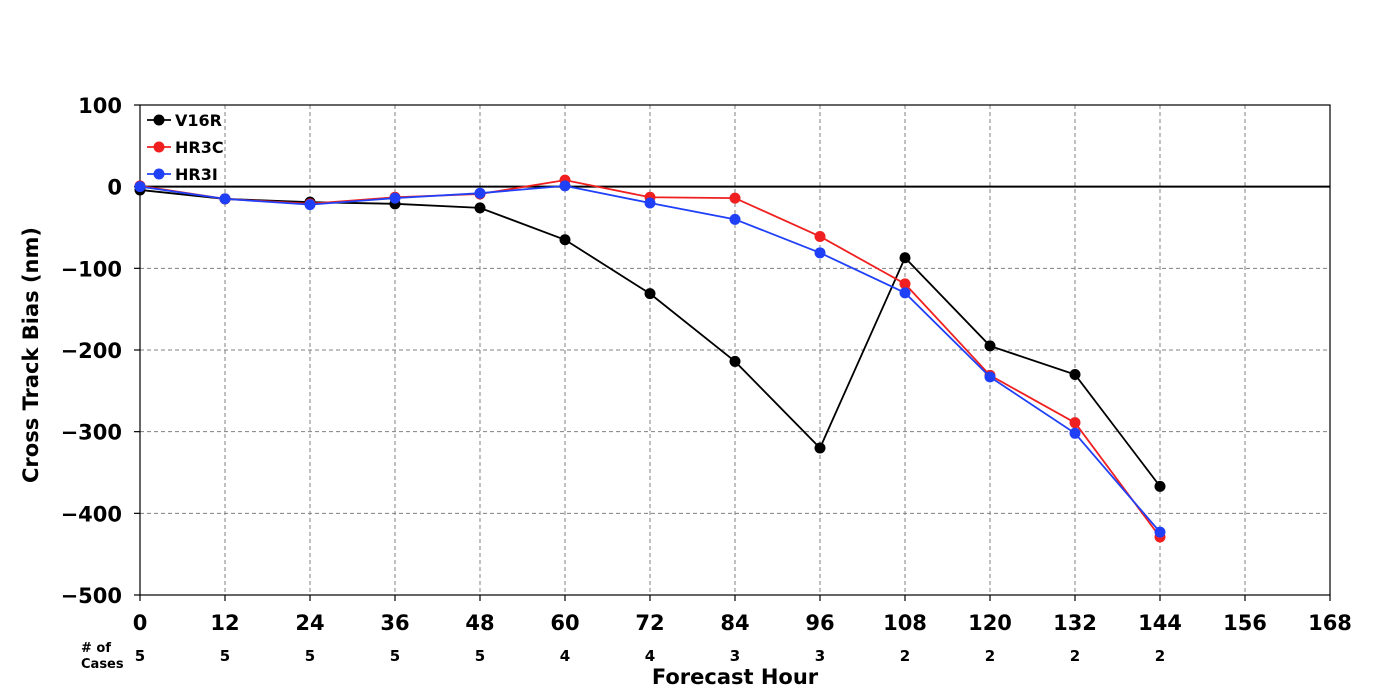 The width and height of the screenshot is (1400, 700). What do you see at coordinates (196, 174) in the screenshot?
I see `legend-label-hr3i: HR3I` at bounding box center [196, 174].